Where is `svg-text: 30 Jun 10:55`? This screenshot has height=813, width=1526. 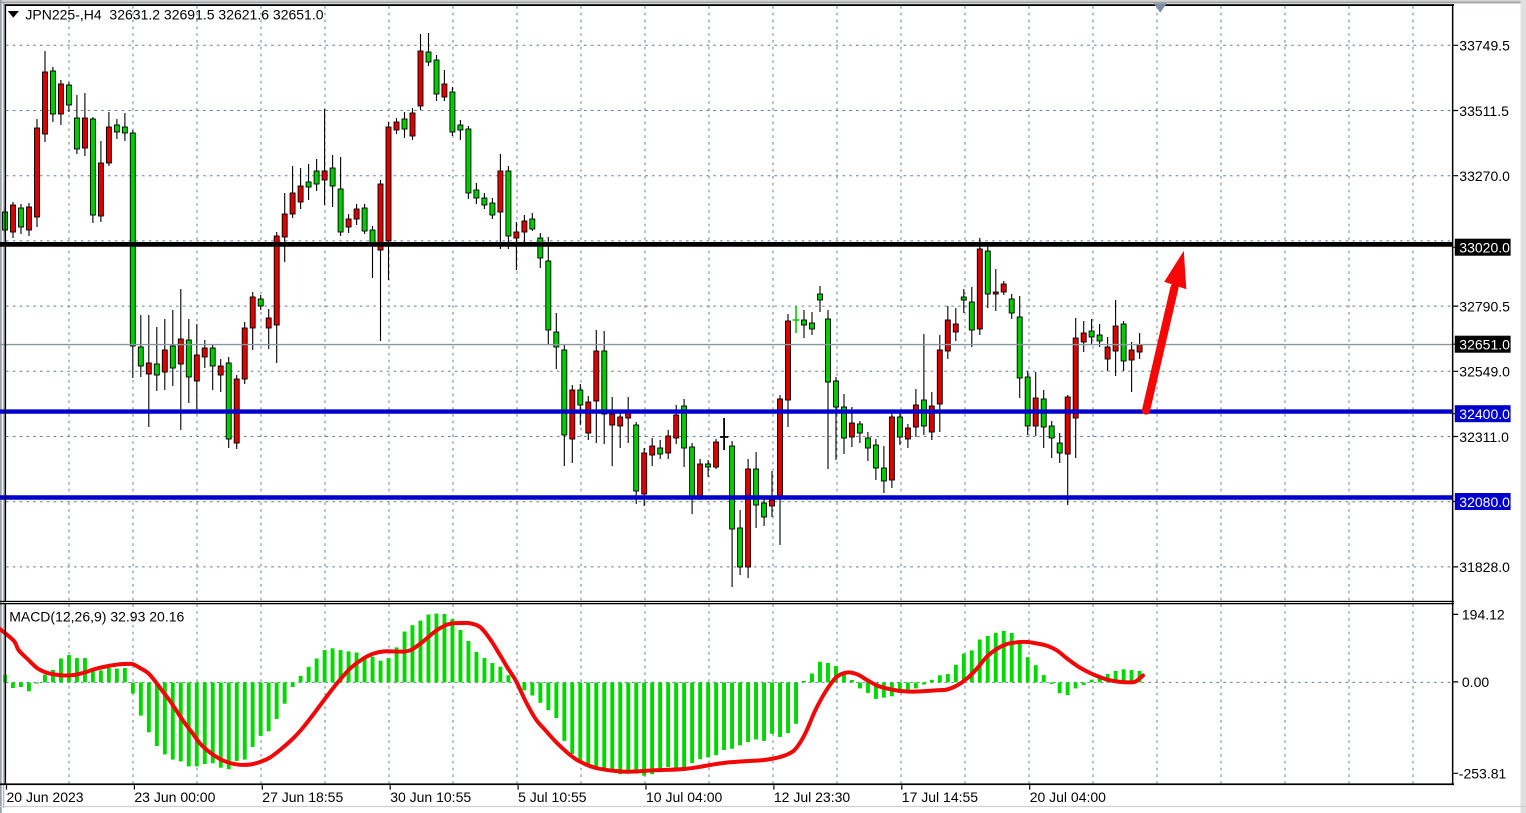 svg-text: 30 Jun 10:55 is located at coordinates (430, 797).